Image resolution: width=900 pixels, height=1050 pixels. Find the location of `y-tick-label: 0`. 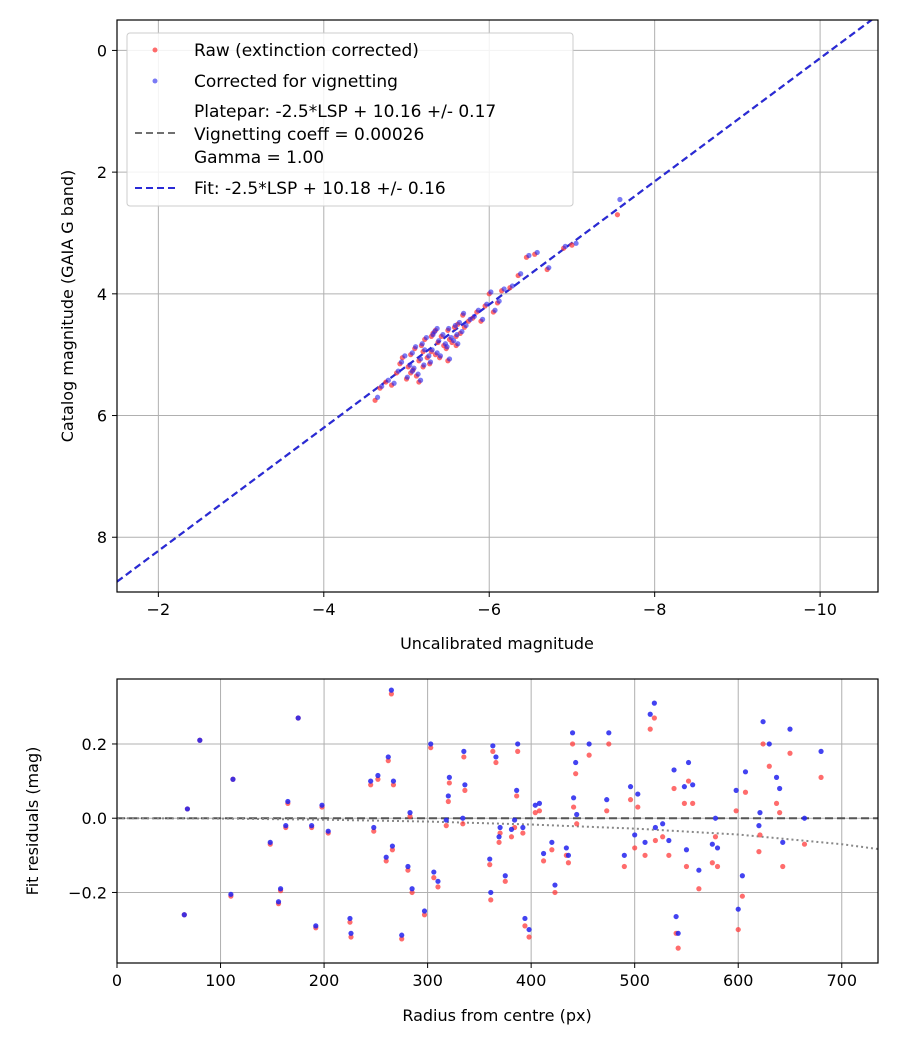

y-tick-label: 0 is located at coordinates (102, 50).